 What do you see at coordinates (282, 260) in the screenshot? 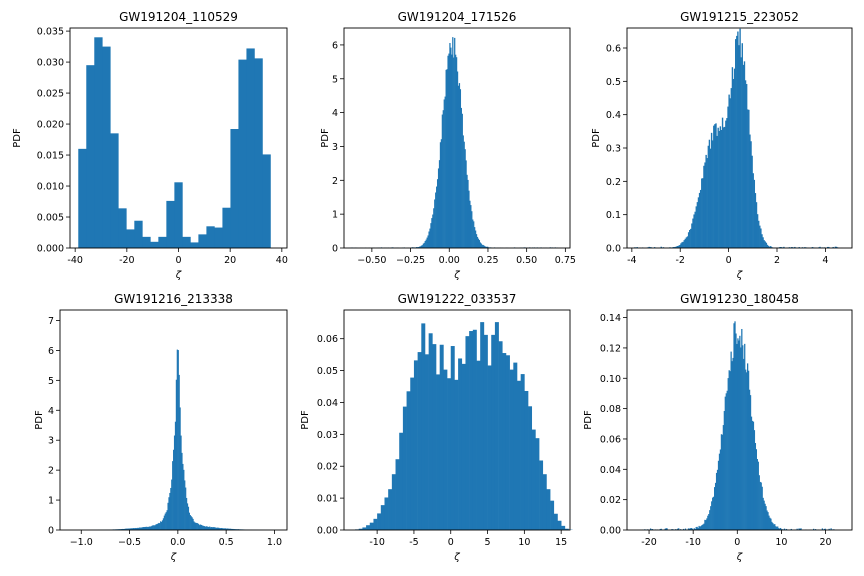
I see `x-tick-label: 40` at bounding box center [282, 260].